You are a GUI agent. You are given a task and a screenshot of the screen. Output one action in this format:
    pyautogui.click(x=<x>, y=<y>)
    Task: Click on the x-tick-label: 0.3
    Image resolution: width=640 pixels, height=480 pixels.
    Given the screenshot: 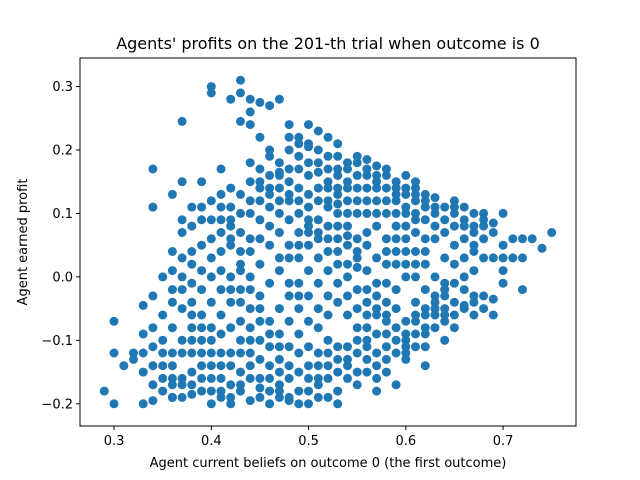 What is the action you would take?
    pyautogui.click(x=114, y=441)
    